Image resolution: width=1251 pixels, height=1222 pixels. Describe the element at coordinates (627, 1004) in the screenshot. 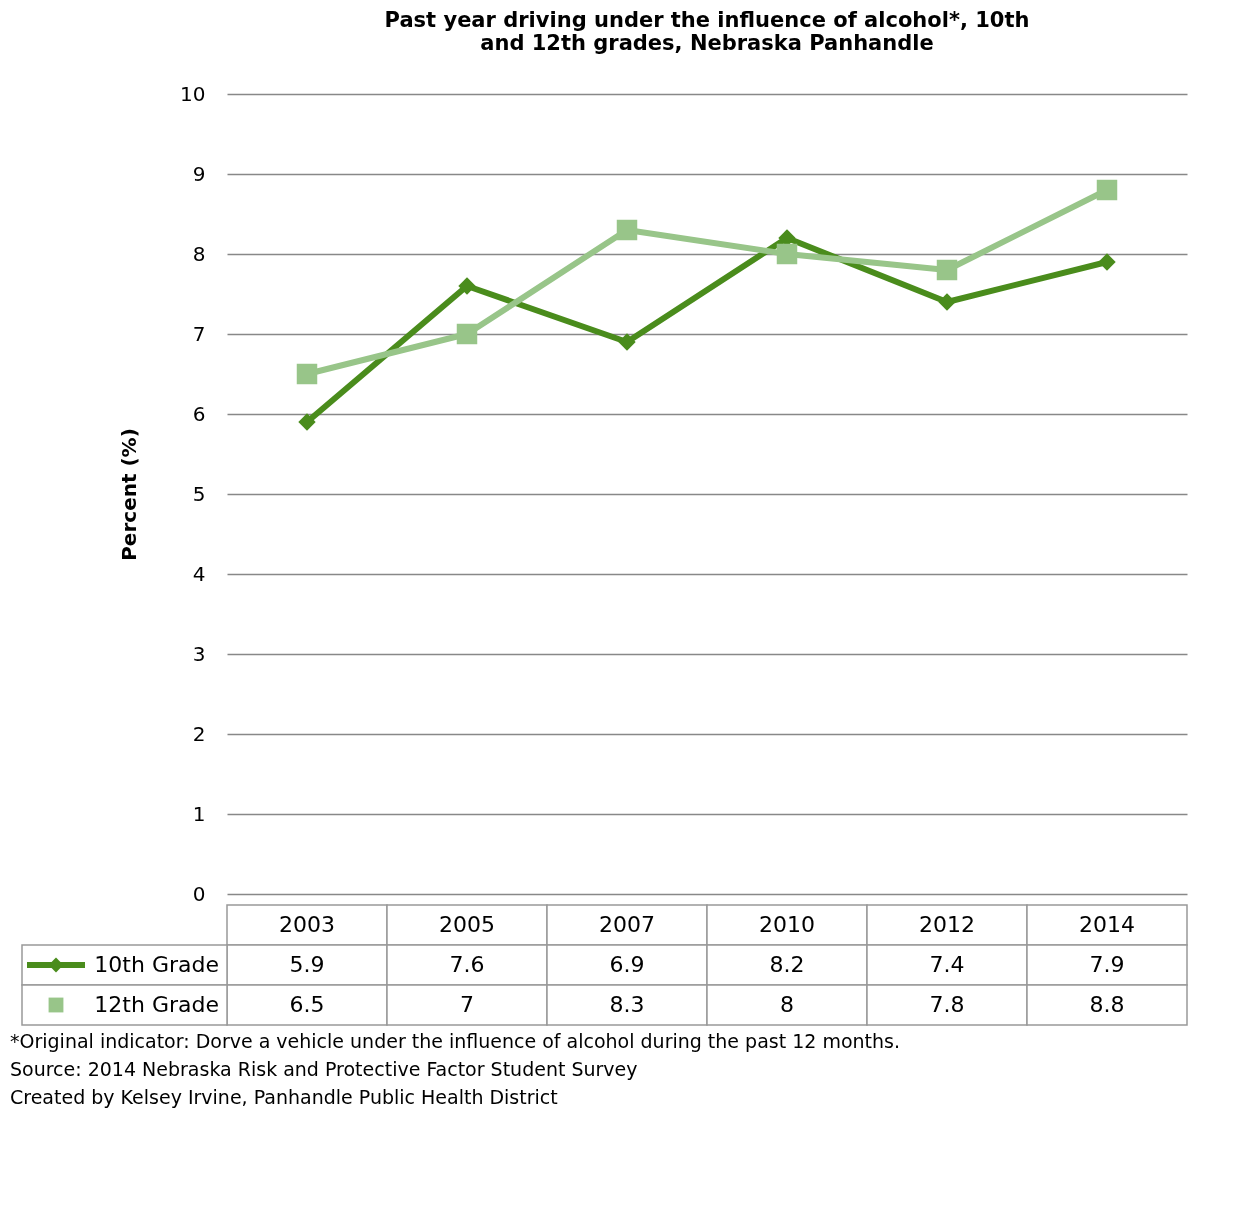

I see `data-label: 8.3` at that location.